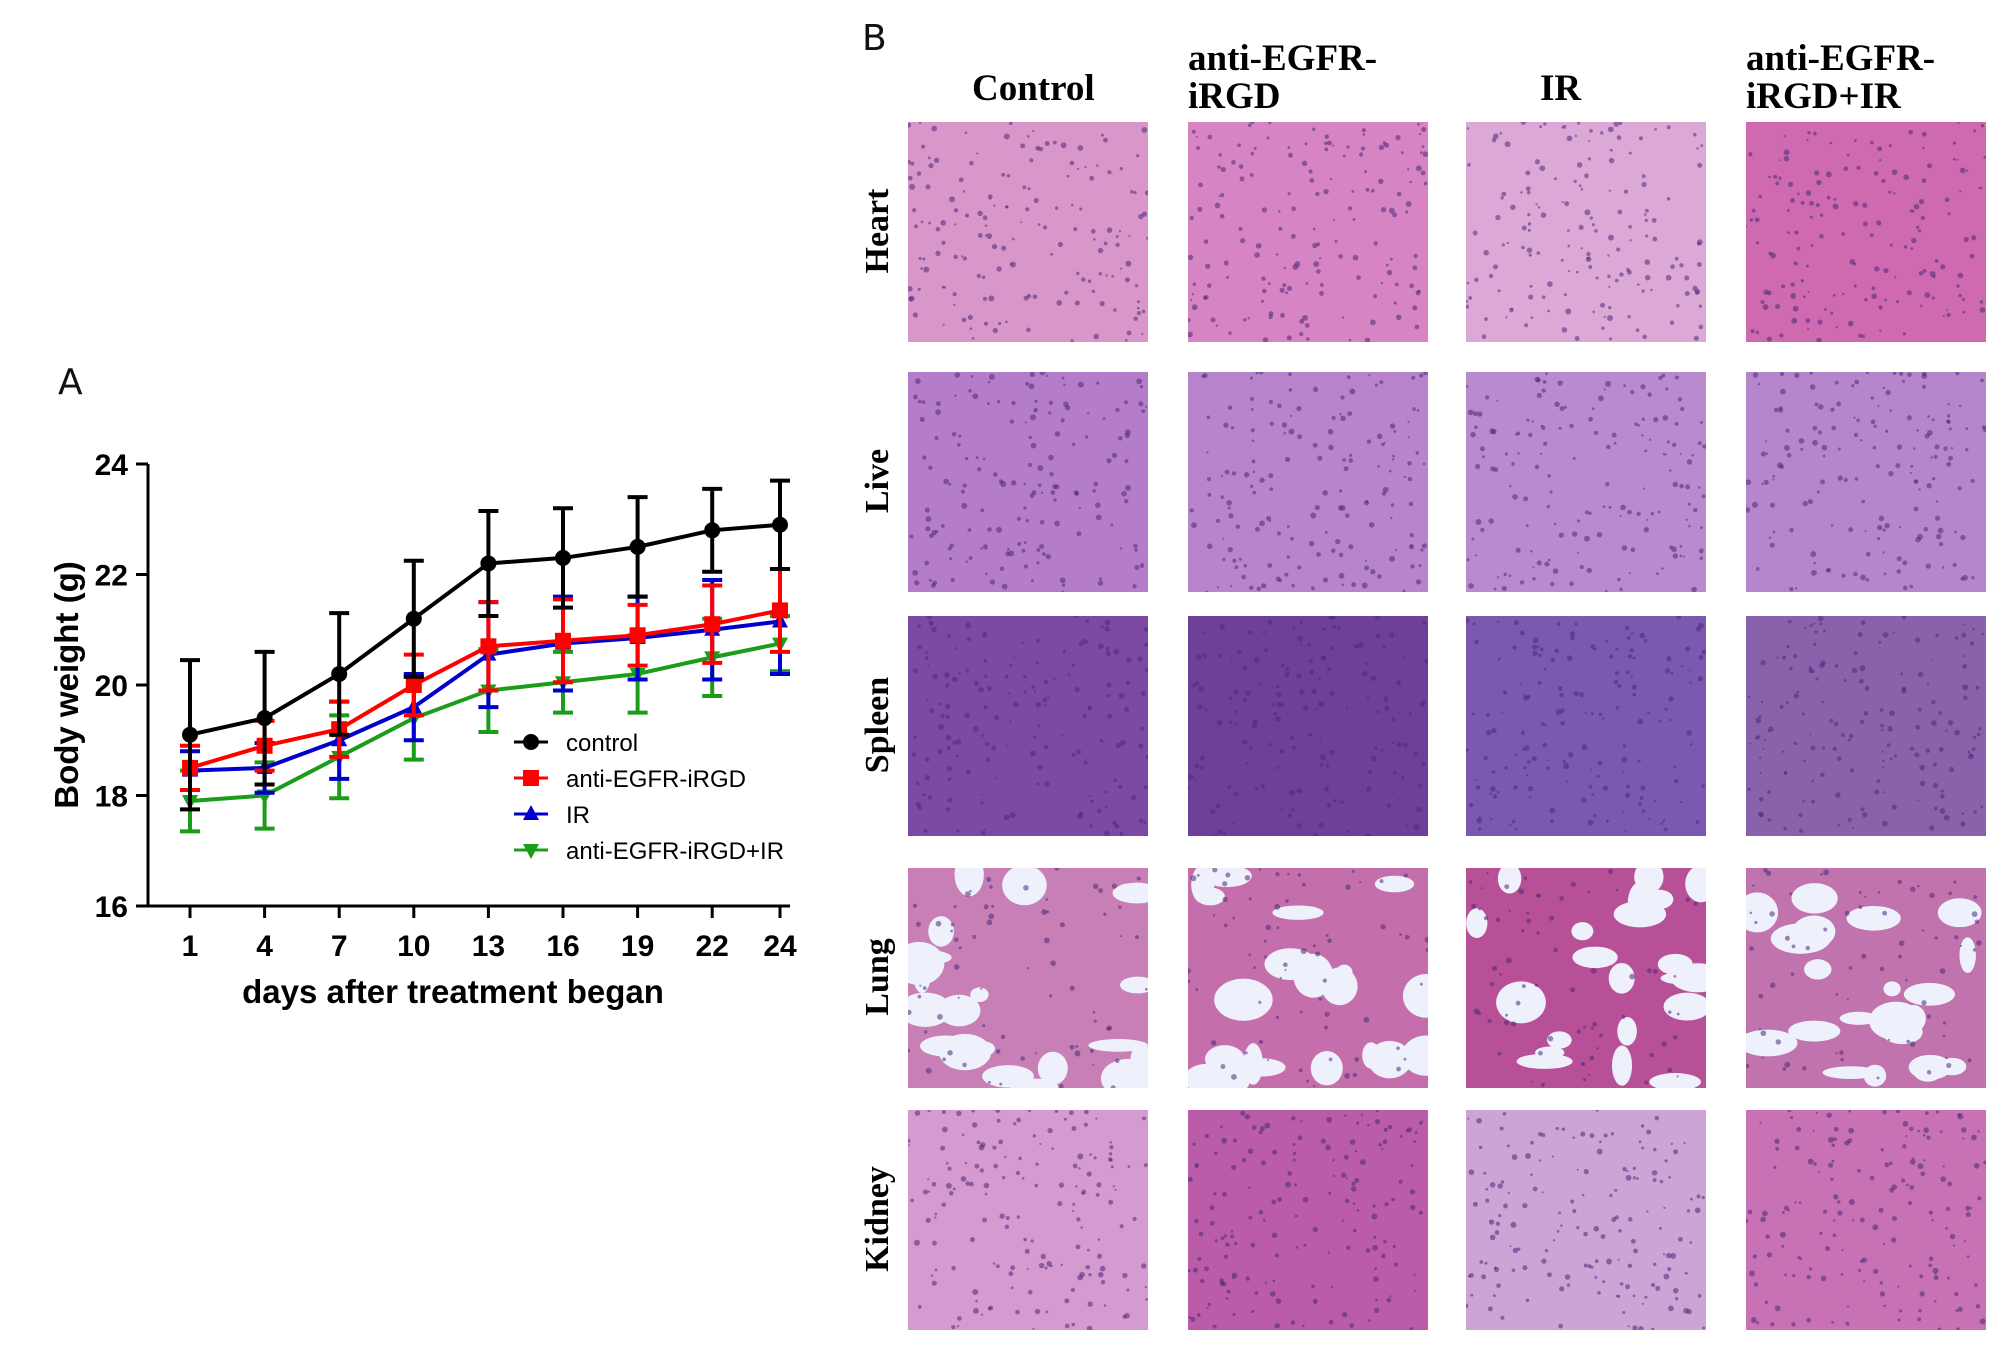 This screenshot has width=2008, height=1345. What do you see at coordinates (562, 946) in the screenshot?
I see `x-tick-label: 16` at bounding box center [562, 946].